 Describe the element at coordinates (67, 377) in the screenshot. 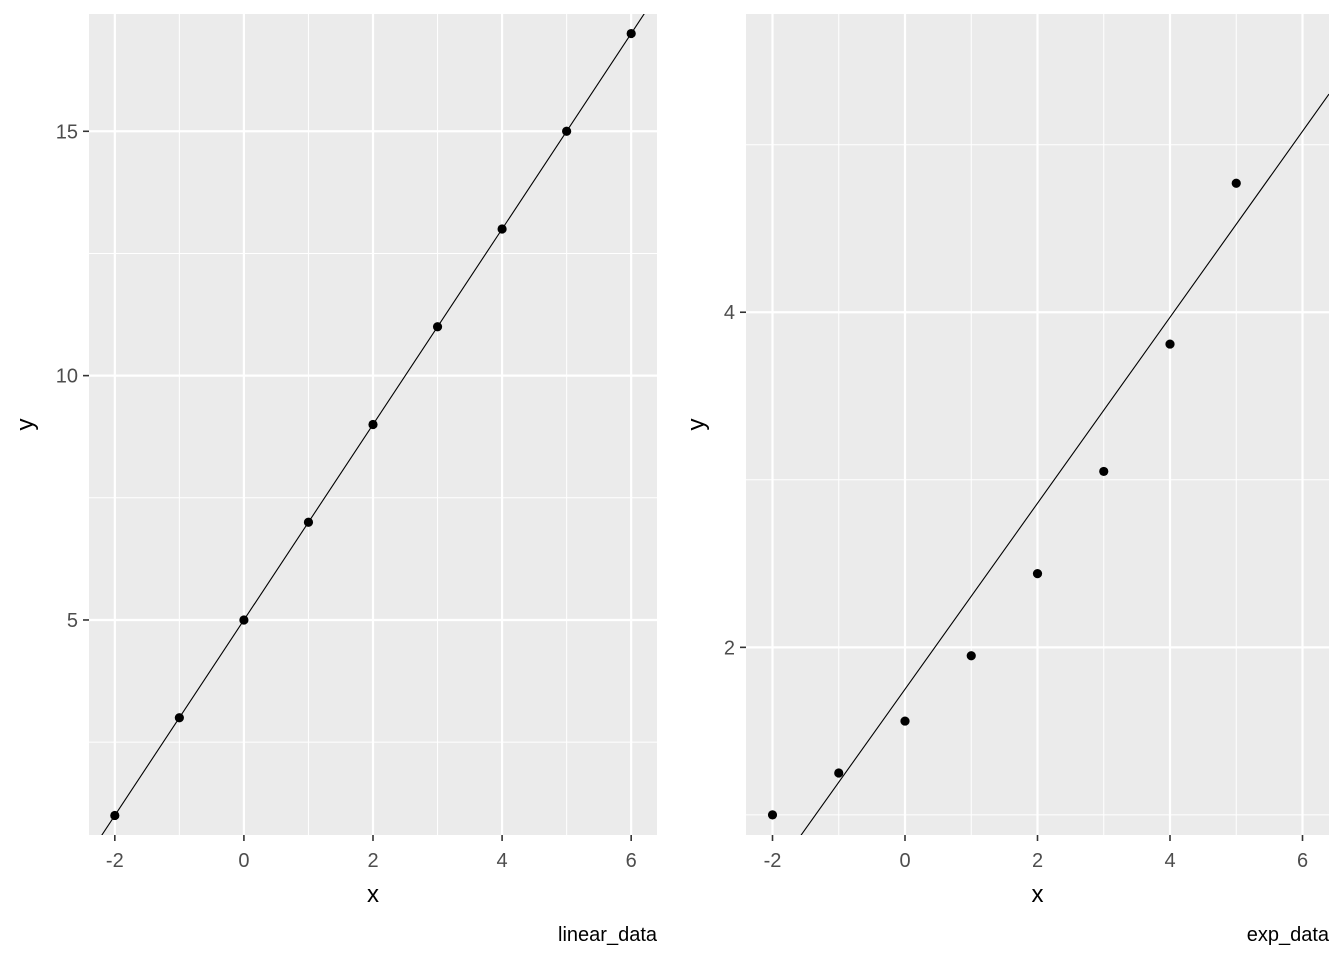

I see `y-tick-label: 10` at that location.